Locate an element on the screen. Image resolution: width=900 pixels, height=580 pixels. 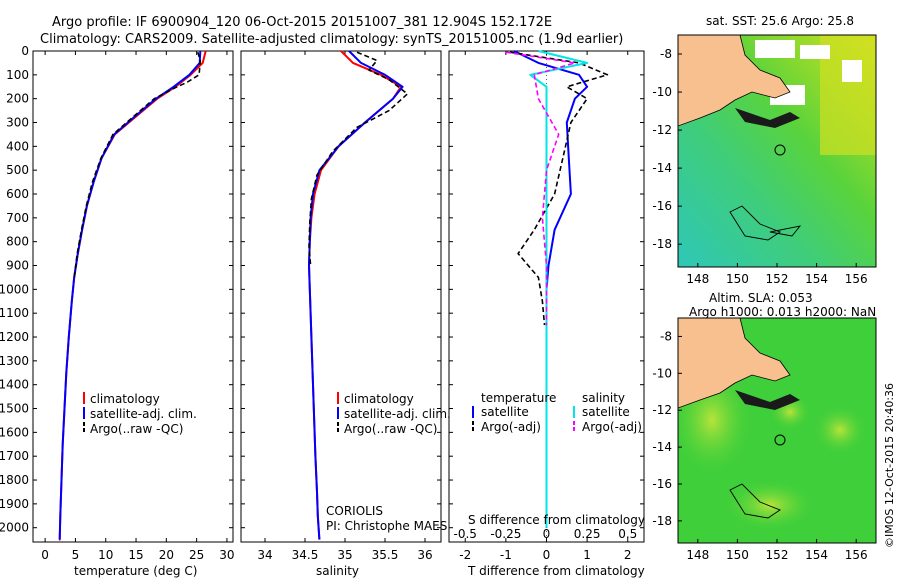
depth-tick-label: 1000 is located at coordinates (14, 289).